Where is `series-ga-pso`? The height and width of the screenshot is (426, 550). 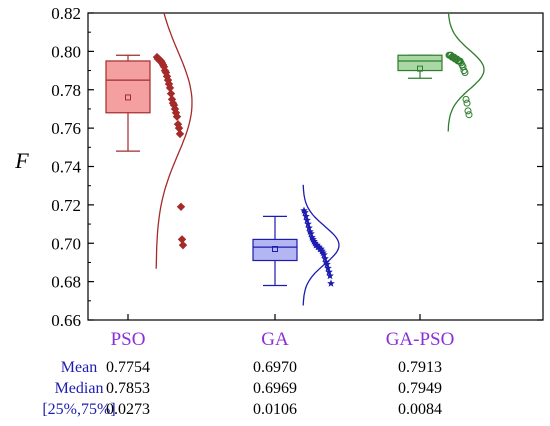
series-ga-pso is located at coordinates (441, 72).